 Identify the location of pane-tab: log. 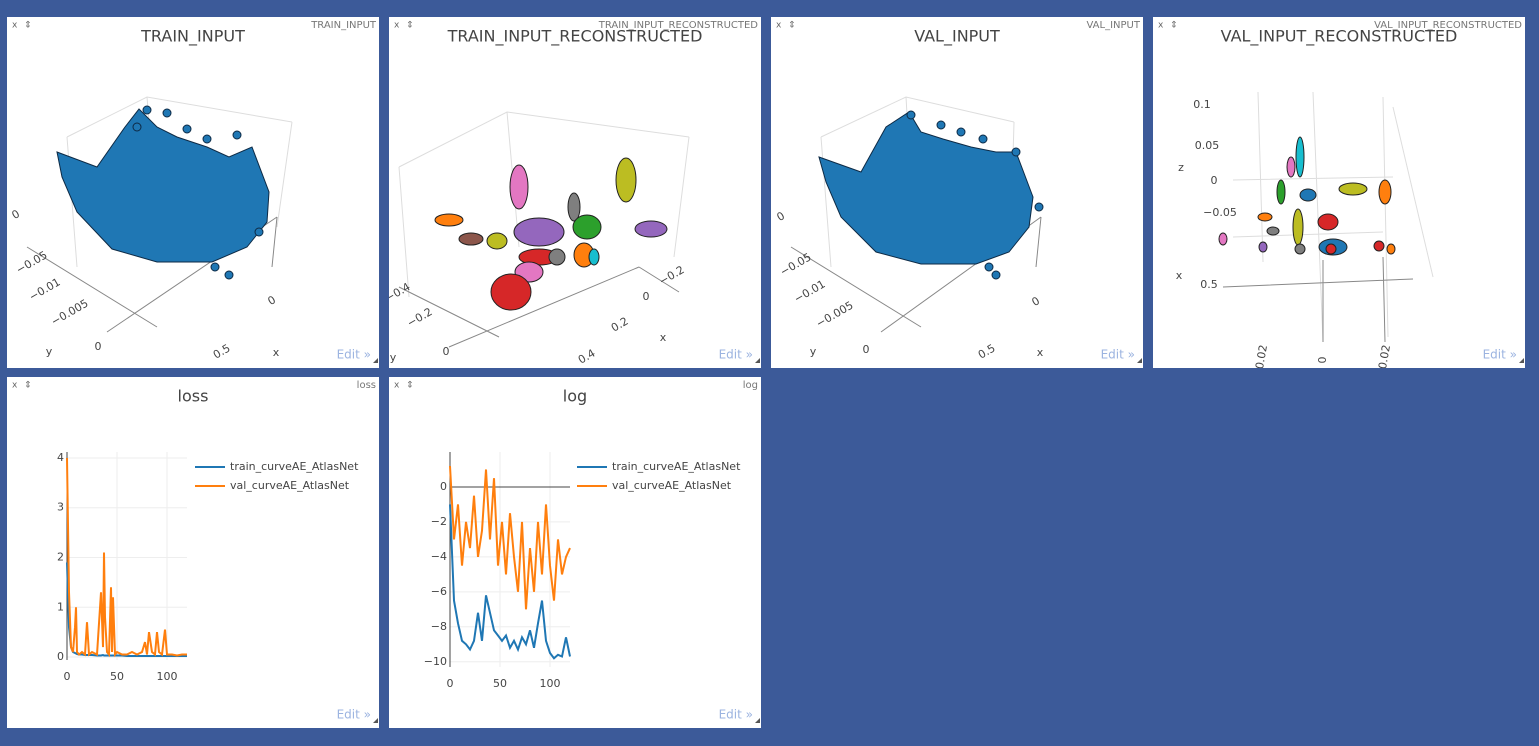
(750, 385).